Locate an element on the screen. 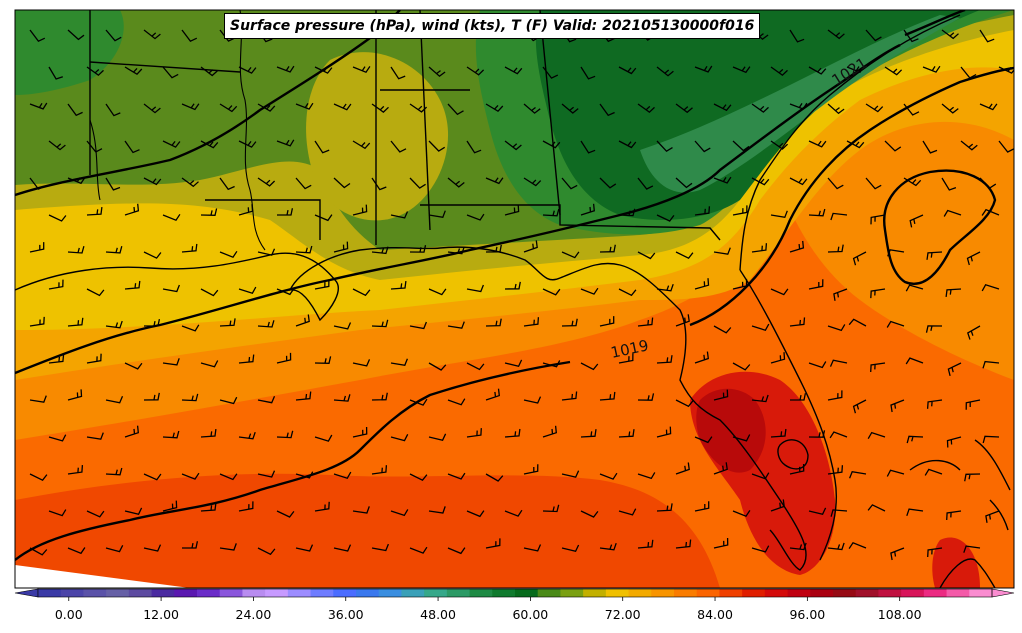 Image resolution: width=1022 pixels, height=633 pixels. colorbar-max-arrow is located at coordinates (1003, 593).